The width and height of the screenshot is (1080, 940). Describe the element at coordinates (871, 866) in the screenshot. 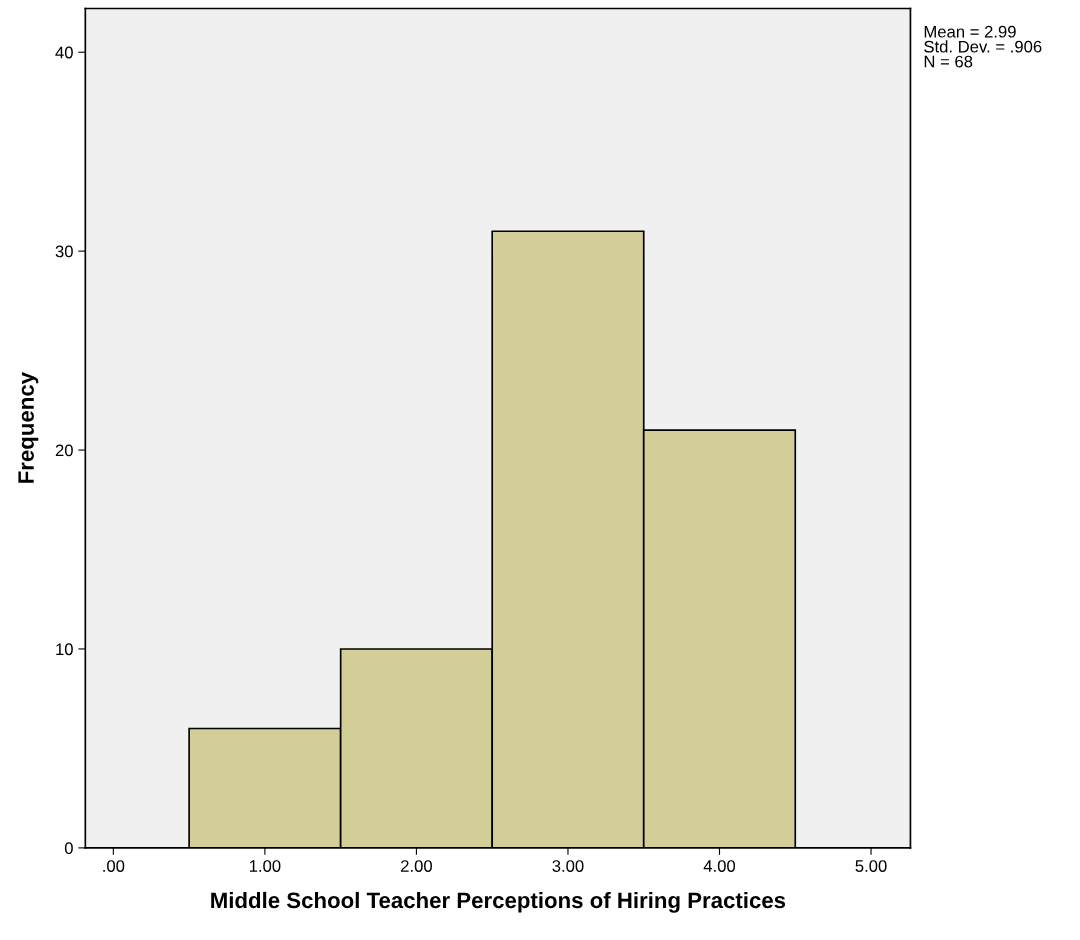

I see `x-tick-label: 5.00` at that location.